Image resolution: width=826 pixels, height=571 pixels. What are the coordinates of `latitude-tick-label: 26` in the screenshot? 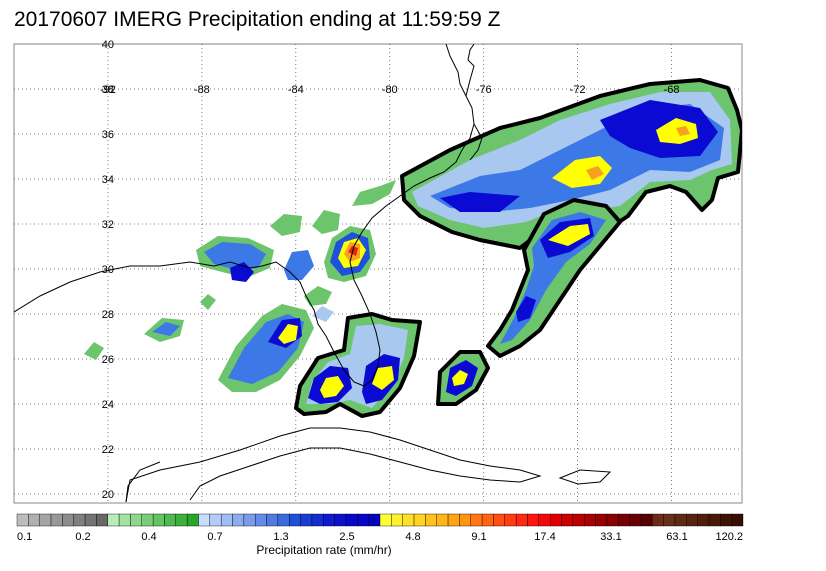 It's located at (108, 360).